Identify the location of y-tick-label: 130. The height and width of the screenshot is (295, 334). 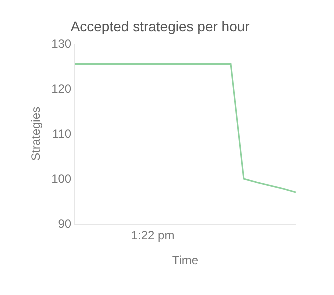
(62, 44).